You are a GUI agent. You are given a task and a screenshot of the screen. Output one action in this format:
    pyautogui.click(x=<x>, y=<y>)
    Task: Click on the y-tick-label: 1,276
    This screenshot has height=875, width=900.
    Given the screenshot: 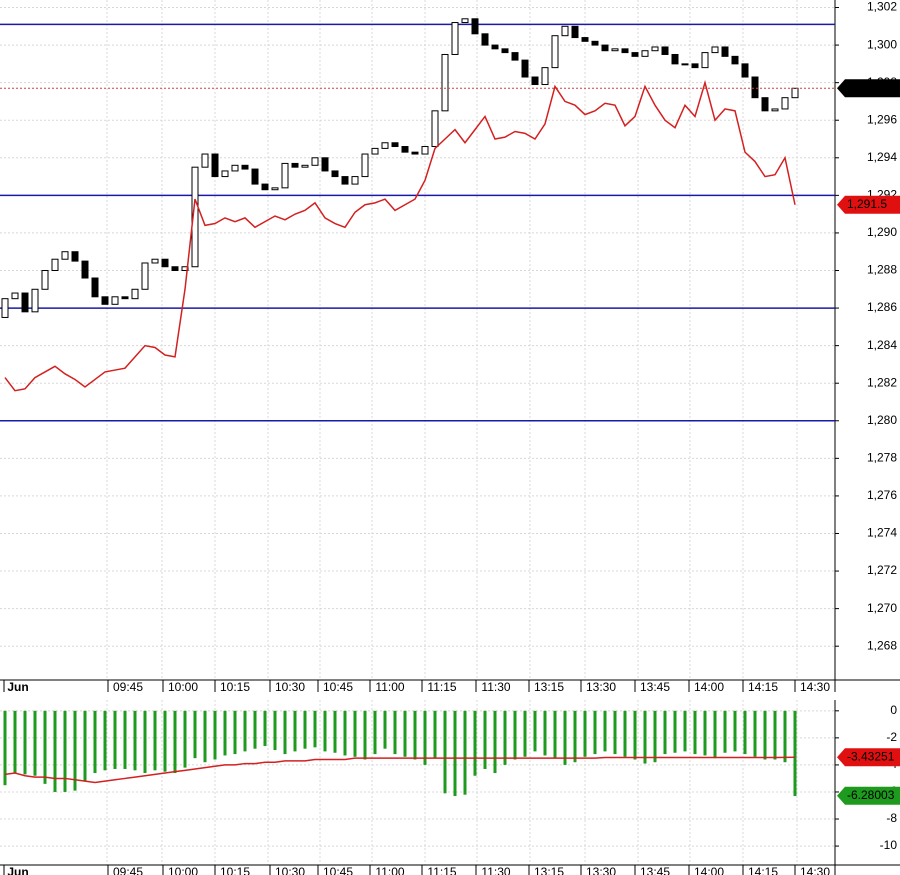 What is the action you would take?
    pyautogui.click(x=882, y=495)
    